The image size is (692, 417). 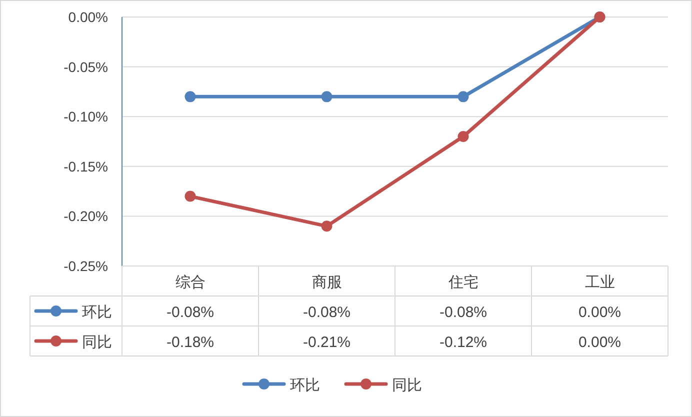 What do you see at coordinates (190, 342) in the screenshot?
I see `data-label: -0.18%` at bounding box center [190, 342].